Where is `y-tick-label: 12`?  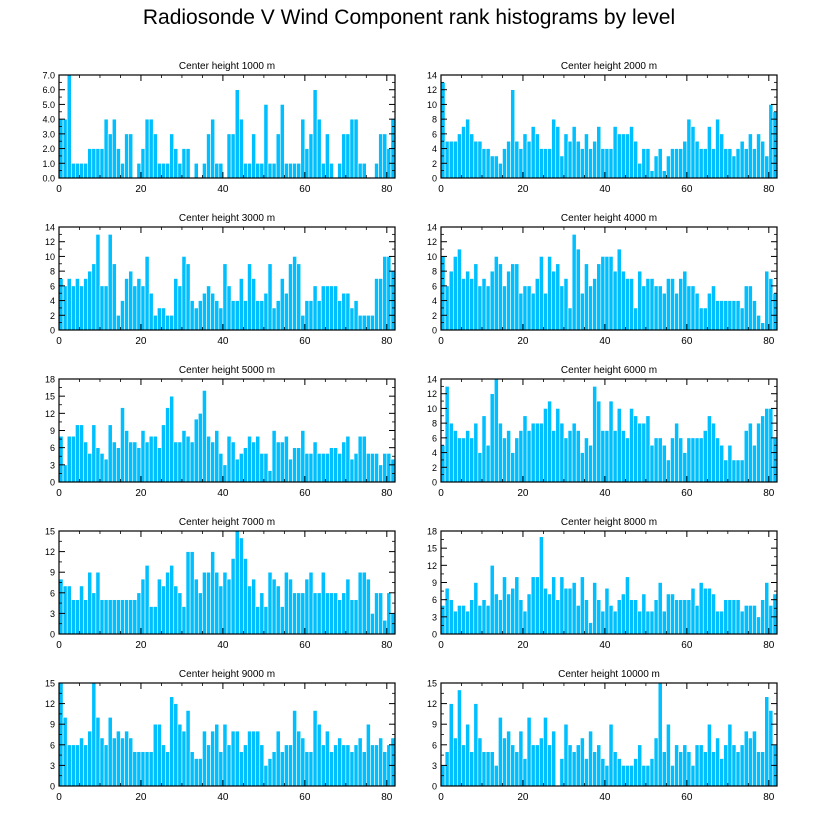 y-tick-label: 12 is located at coordinates (50, 704).